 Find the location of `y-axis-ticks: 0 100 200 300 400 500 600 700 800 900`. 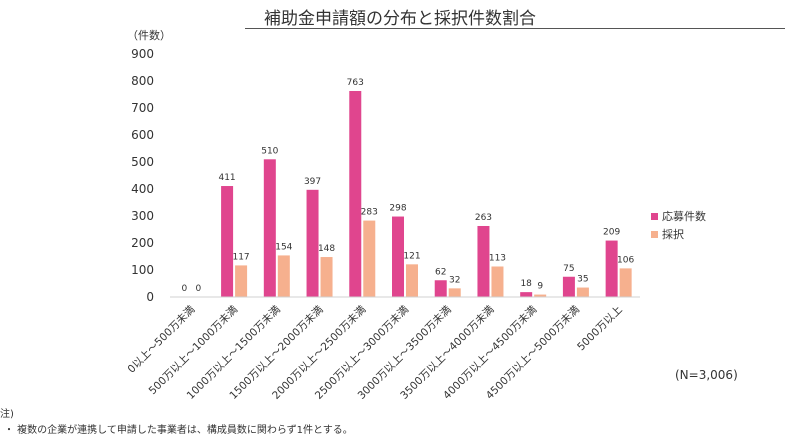

y-axis-ticks: 0 100 200 300 400 500 600 700 800 900 is located at coordinates (142, 175).